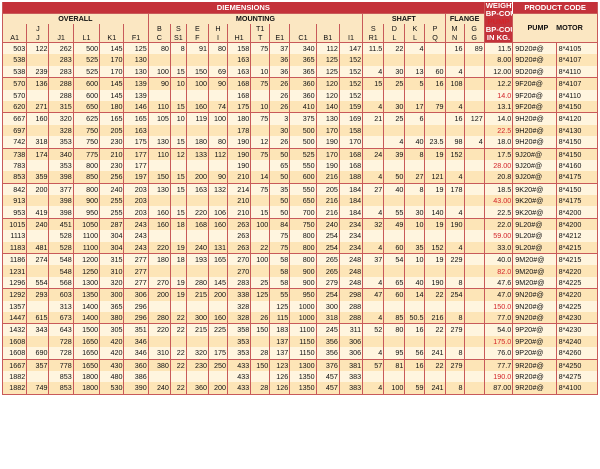 This screenshot has width=600, height=469. What do you see at coordinates (394, 259) in the screenshot?
I see `table-cell: 54` at bounding box center [394, 259].